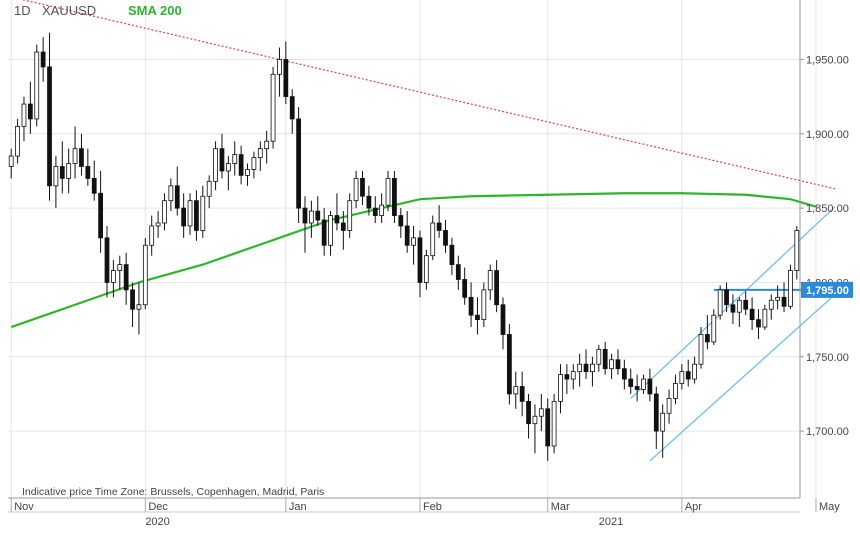  Describe the element at coordinates (69, 10) in the screenshot. I see `symbol-label: XAUUSD` at that location.